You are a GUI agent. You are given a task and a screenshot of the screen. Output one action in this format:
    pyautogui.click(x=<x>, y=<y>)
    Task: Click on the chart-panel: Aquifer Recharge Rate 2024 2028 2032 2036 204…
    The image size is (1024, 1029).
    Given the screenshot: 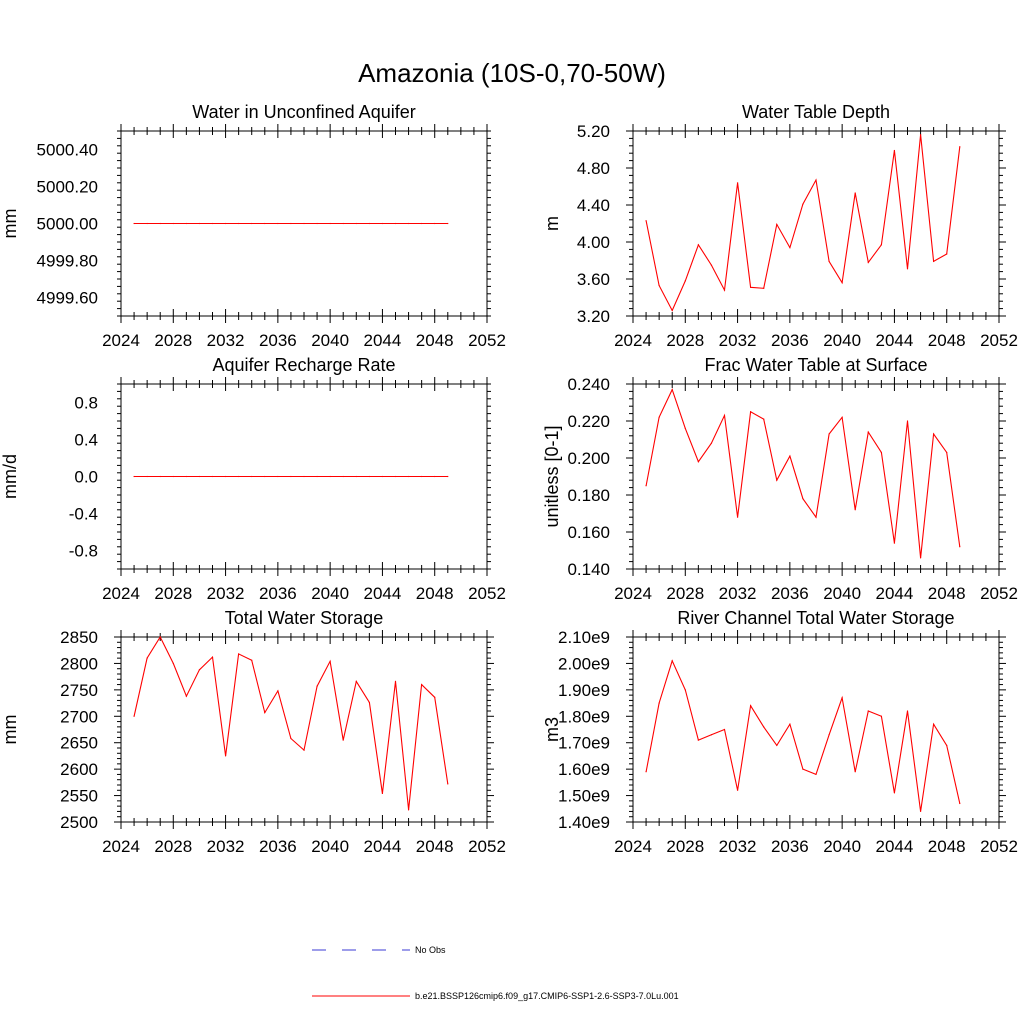 What is the action you would take?
    pyautogui.click(x=253, y=479)
    